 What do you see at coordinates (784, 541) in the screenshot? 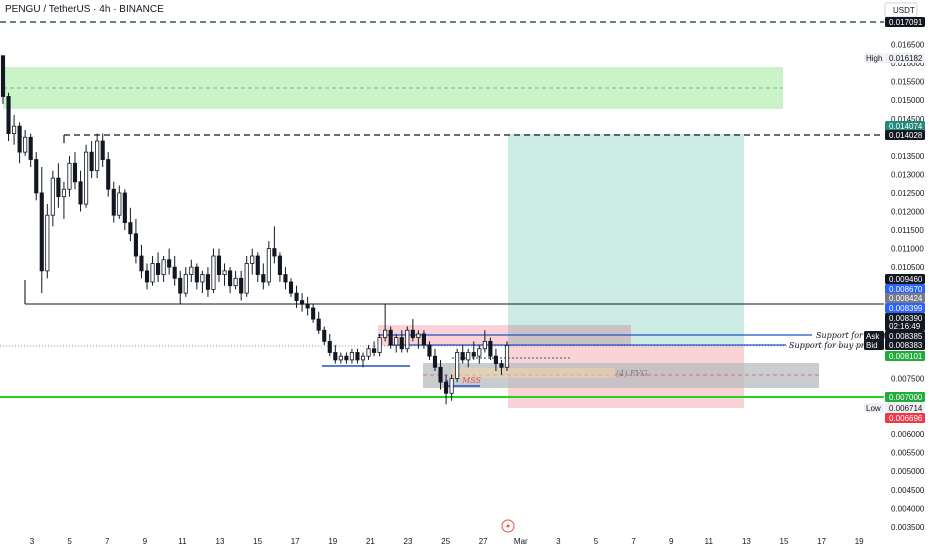
I see `x-tick-label: 15` at bounding box center [784, 541].